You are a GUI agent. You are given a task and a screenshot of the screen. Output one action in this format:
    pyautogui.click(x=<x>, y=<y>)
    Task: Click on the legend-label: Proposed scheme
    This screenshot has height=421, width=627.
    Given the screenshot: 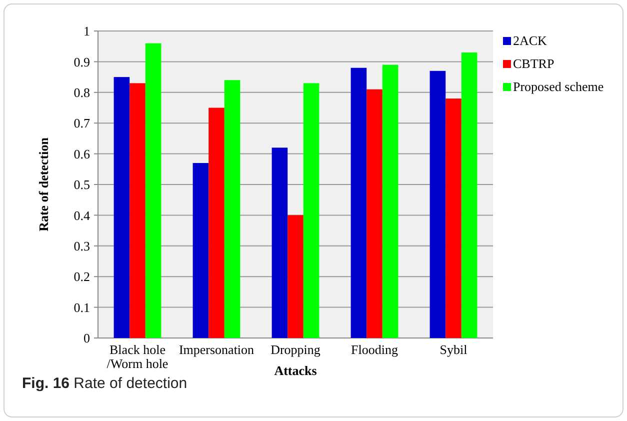 What is the action you would take?
    pyautogui.click(x=558, y=86)
    